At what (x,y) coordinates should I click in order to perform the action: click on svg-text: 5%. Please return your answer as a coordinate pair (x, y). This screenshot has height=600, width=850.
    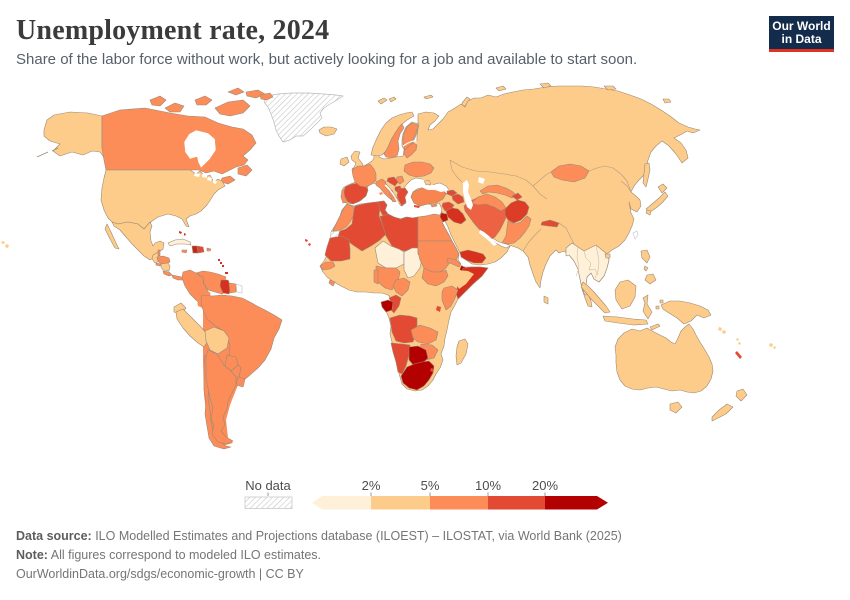
    Looking at the image, I should click on (430, 485).